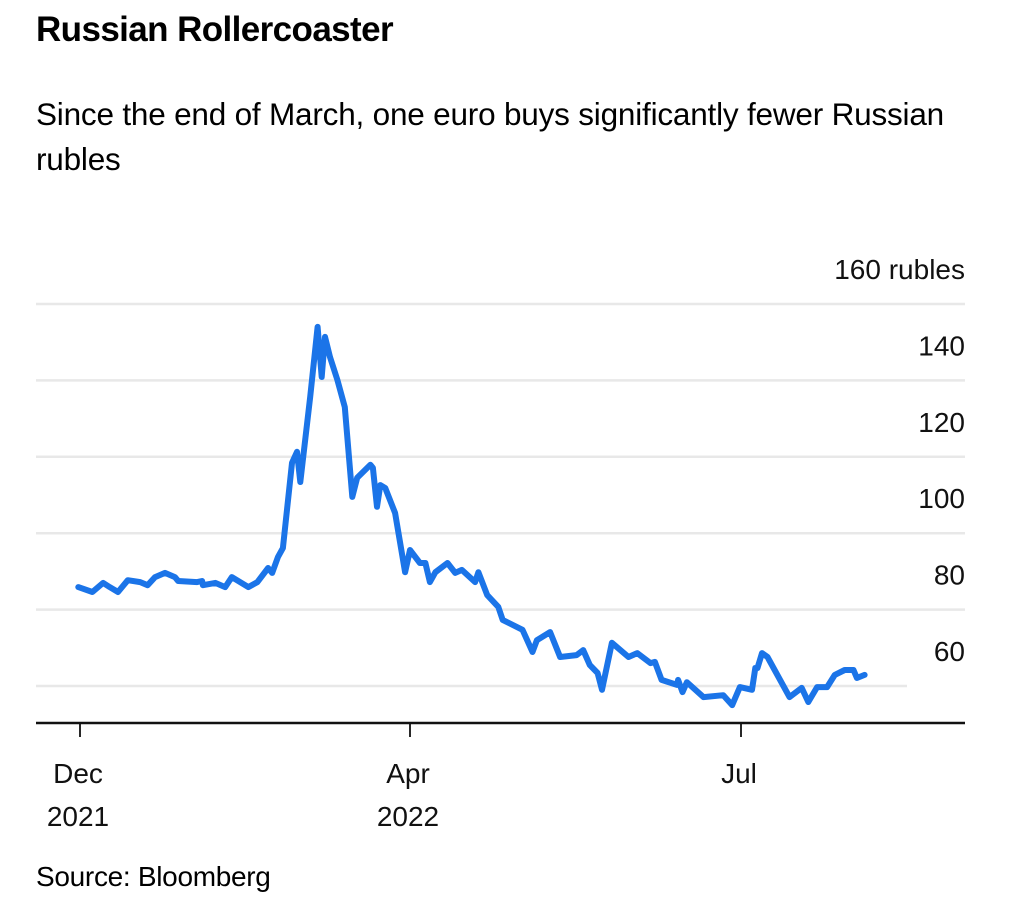  I want to click on y-tick-label: 140, so click(941, 345).